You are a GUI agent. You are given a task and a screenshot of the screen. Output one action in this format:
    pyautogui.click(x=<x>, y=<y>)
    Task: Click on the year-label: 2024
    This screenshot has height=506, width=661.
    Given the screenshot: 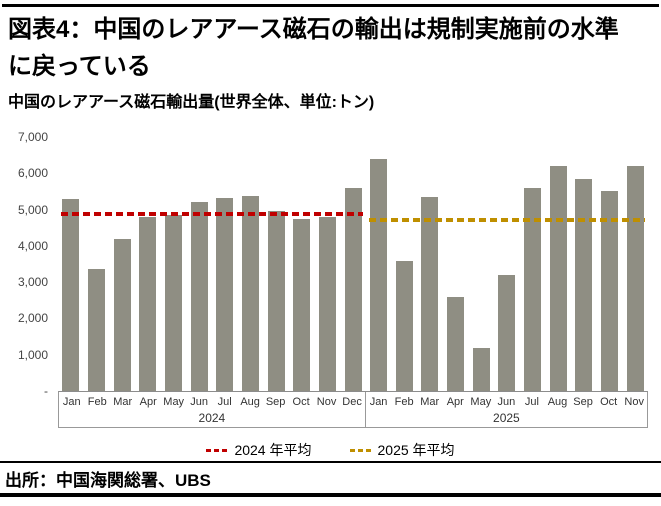 What is the action you would take?
    pyautogui.click(x=212, y=418)
    